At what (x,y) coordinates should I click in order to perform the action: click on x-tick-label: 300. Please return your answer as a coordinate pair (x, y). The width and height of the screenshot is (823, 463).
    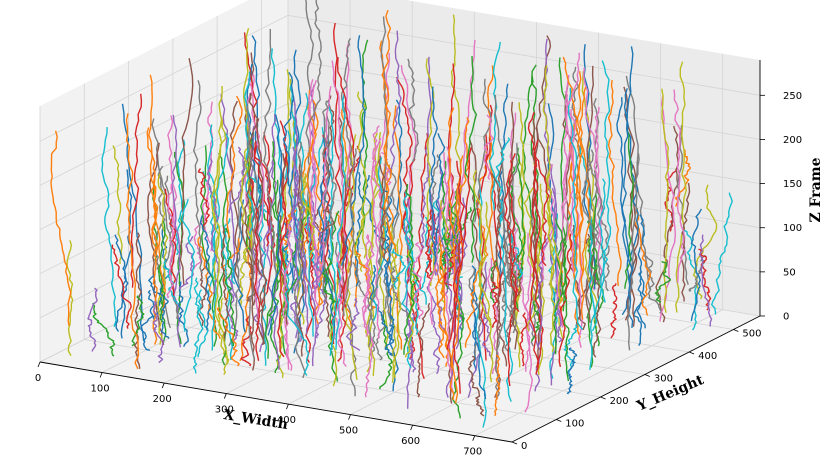
    Looking at the image, I should click on (224, 410).